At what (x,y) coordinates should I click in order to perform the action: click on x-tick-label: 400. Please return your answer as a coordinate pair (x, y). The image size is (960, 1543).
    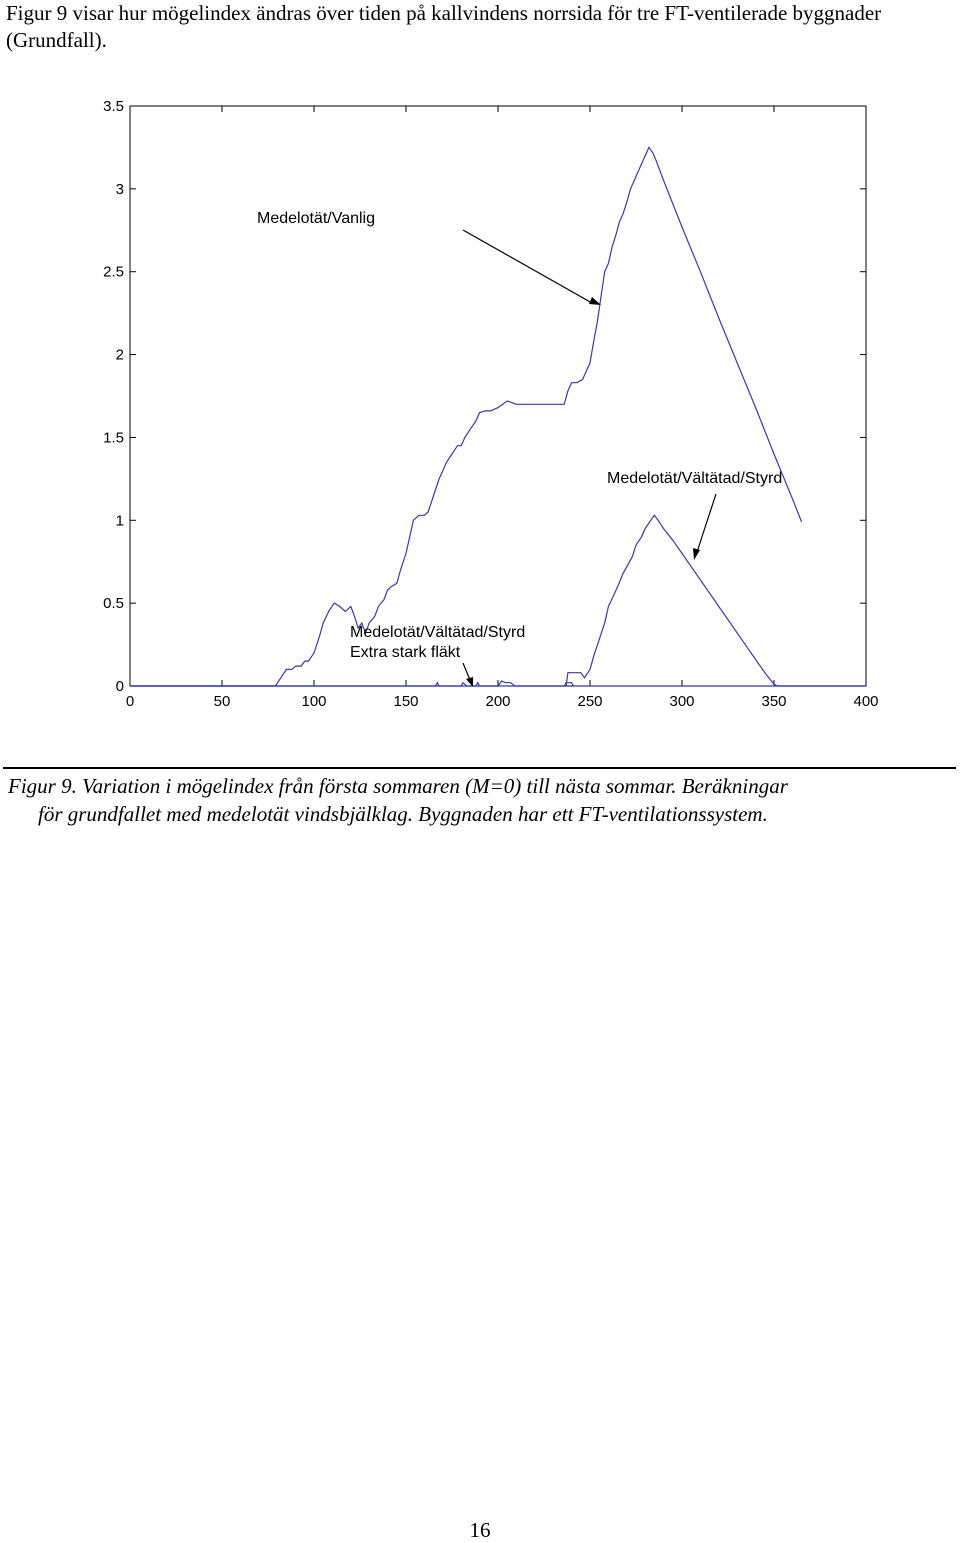
    Looking at the image, I should click on (865, 701).